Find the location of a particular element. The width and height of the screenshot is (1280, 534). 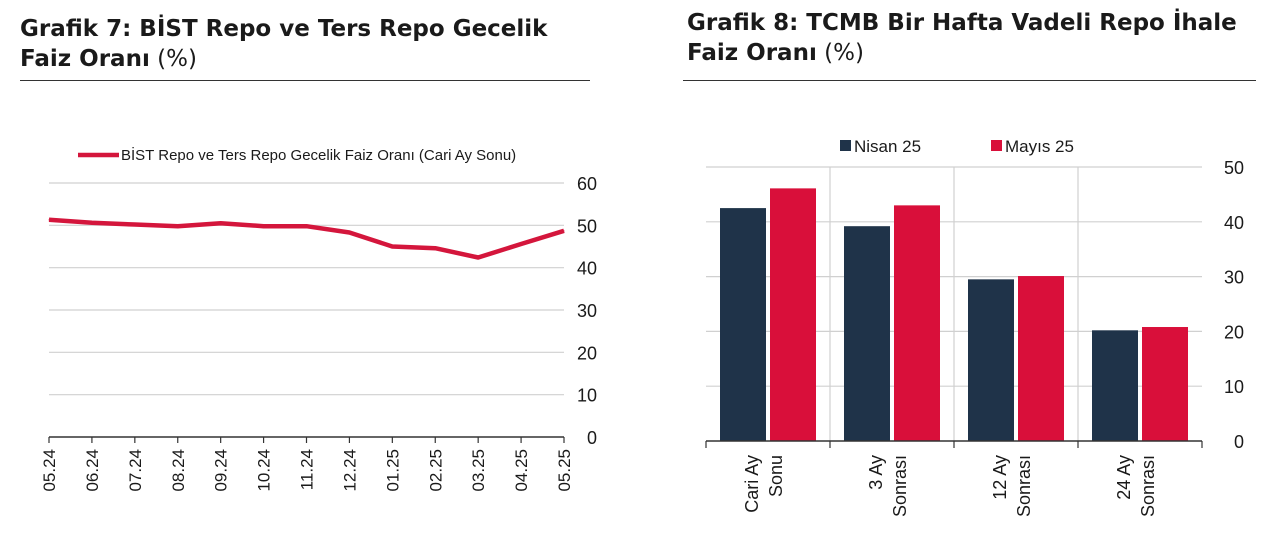

left-xtick-label: 07.24 is located at coordinates (135, 470).